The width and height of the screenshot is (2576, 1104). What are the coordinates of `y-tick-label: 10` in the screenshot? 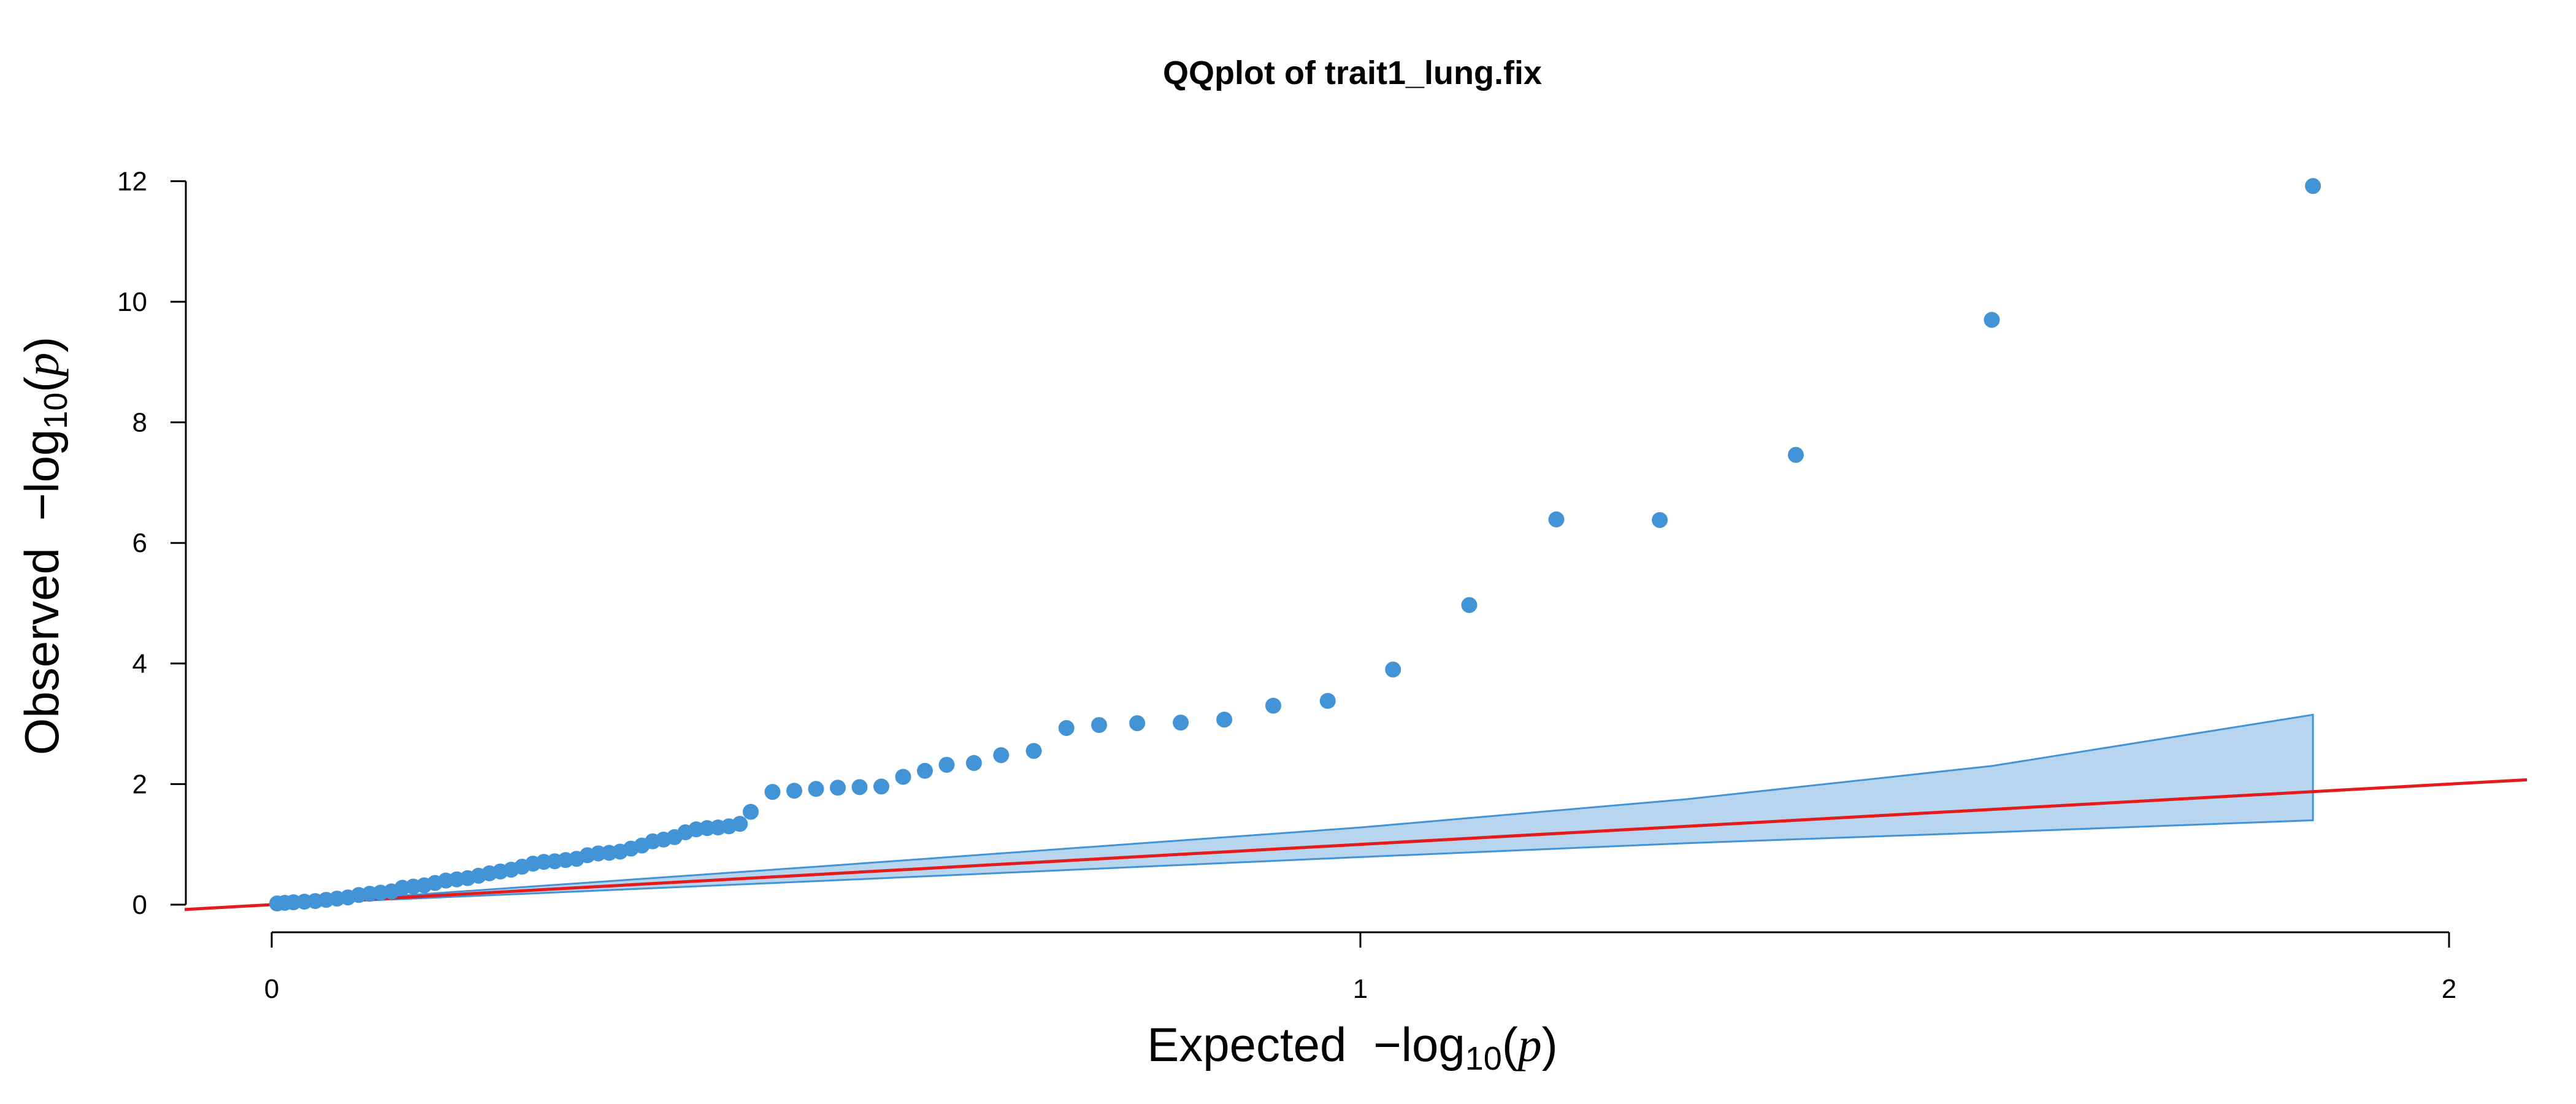 It's located at (132, 302).